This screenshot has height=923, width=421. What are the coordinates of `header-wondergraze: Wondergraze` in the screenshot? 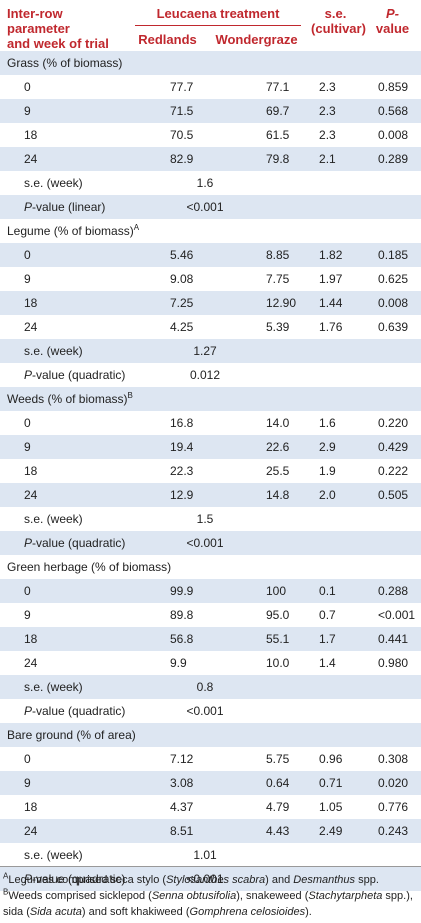 It's located at (256, 39).